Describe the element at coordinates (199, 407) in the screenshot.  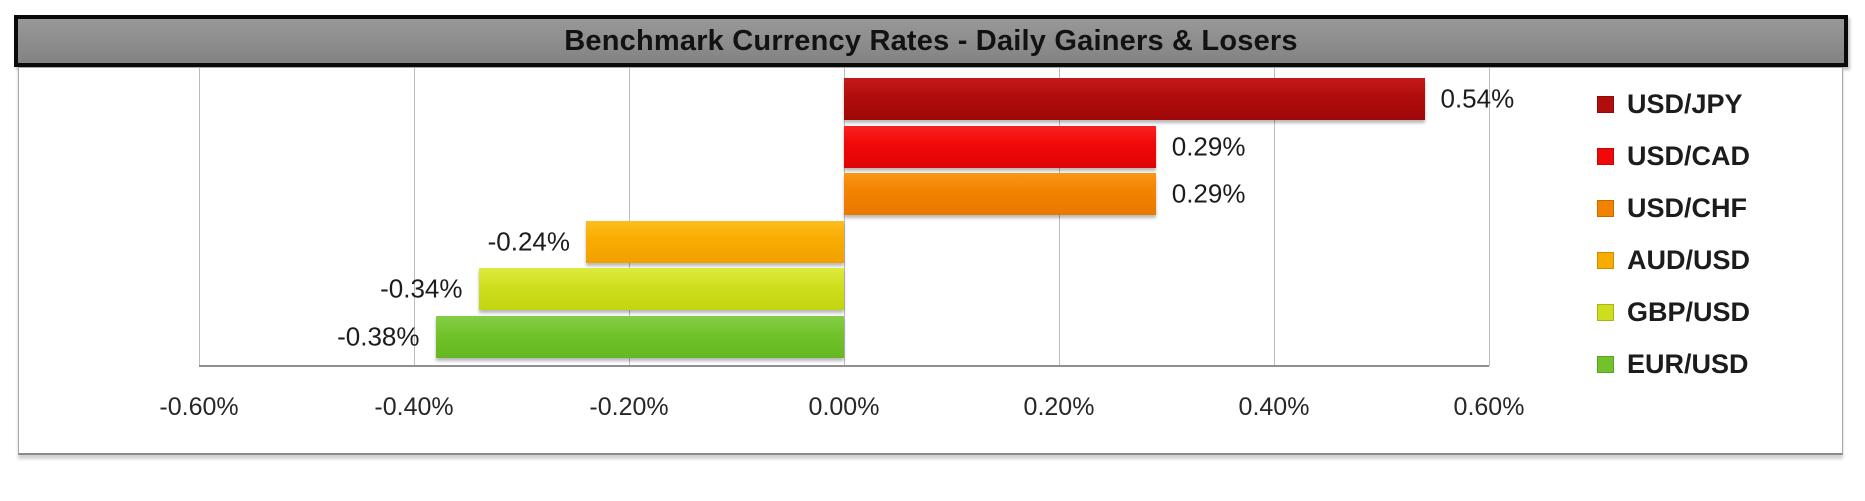
I see `x-tick-label--0.60%: -0.60%` at that location.